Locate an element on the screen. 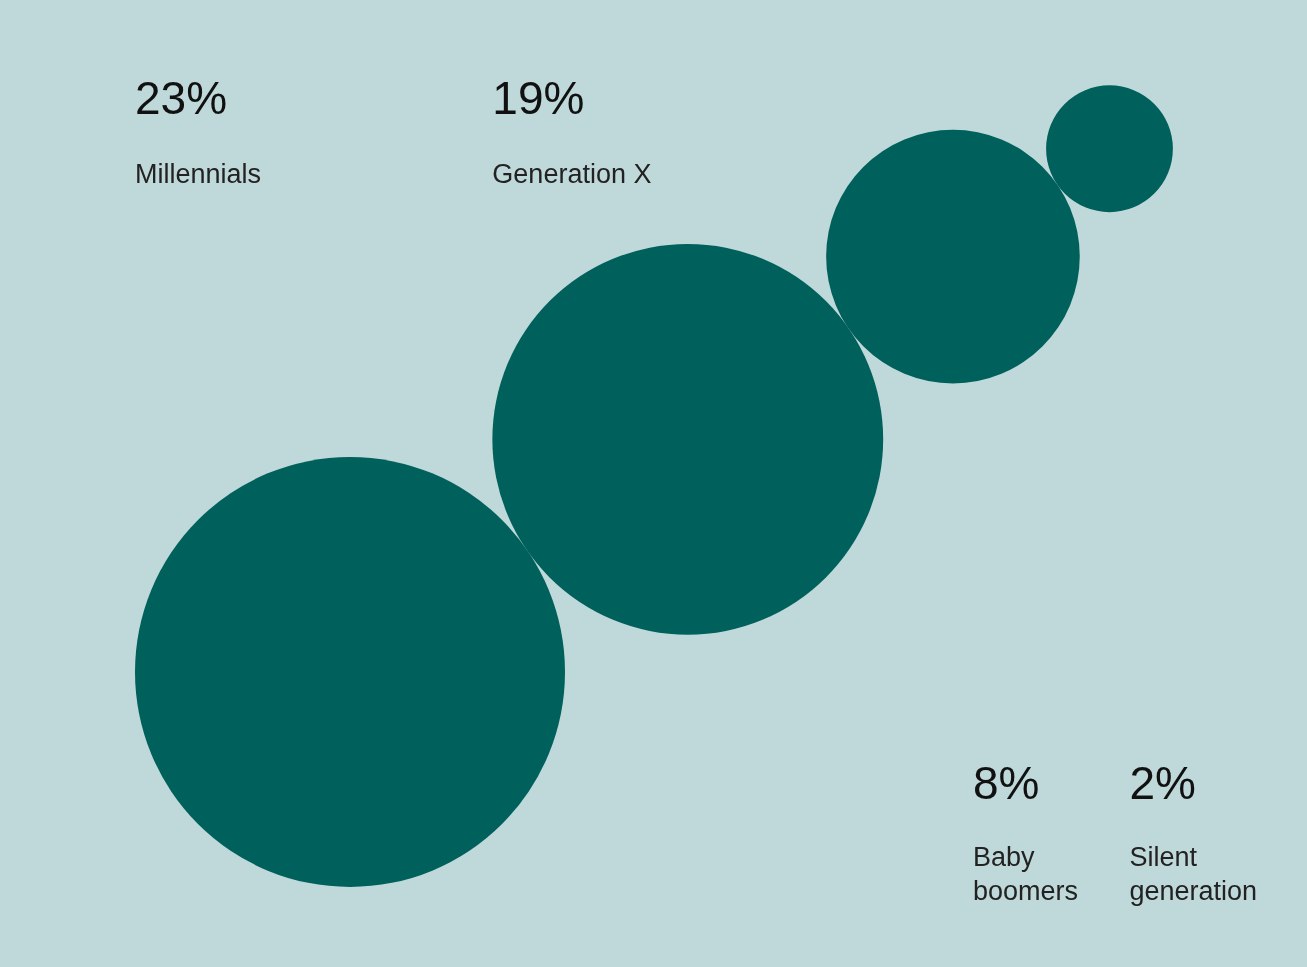  category-label: Silent generation is located at coordinates (1193, 874).